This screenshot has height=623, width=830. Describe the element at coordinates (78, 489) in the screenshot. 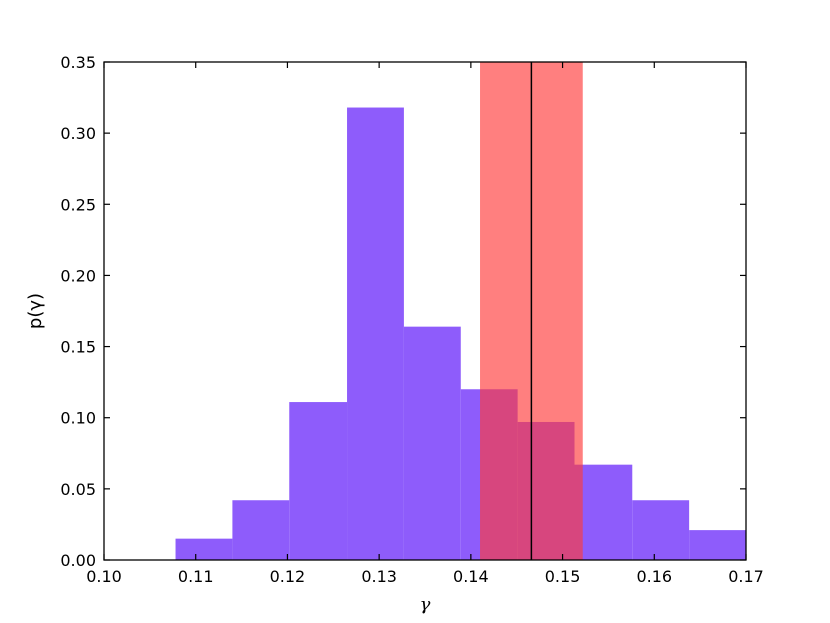

I see `y-tick-label: 0.05` at that location.